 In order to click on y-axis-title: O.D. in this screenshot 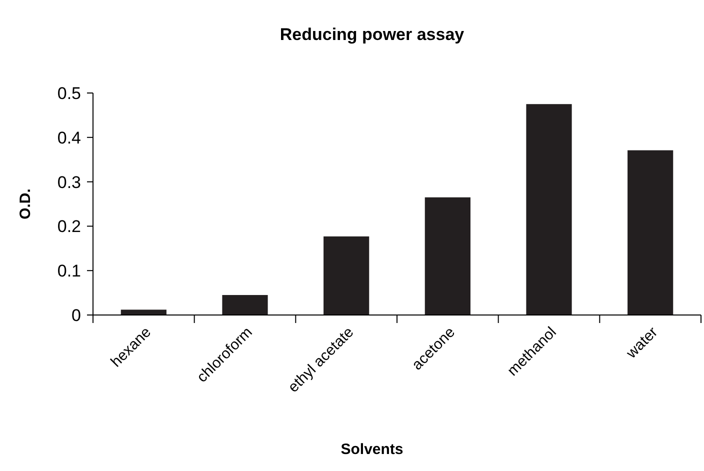, I will do `click(25, 204)`.